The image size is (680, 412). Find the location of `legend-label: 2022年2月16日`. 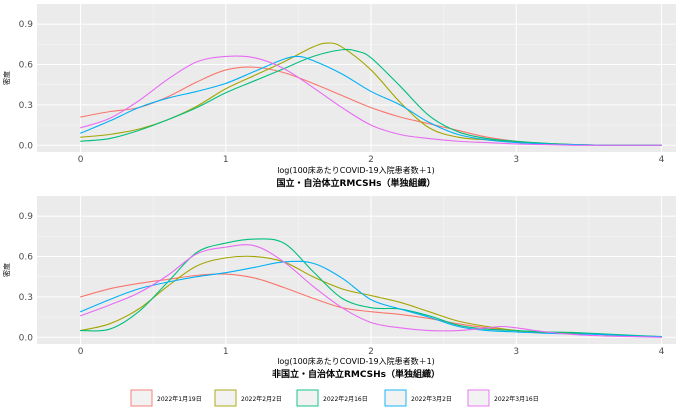

legend-label: 2022年2月16日 is located at coordinates (345, 399).